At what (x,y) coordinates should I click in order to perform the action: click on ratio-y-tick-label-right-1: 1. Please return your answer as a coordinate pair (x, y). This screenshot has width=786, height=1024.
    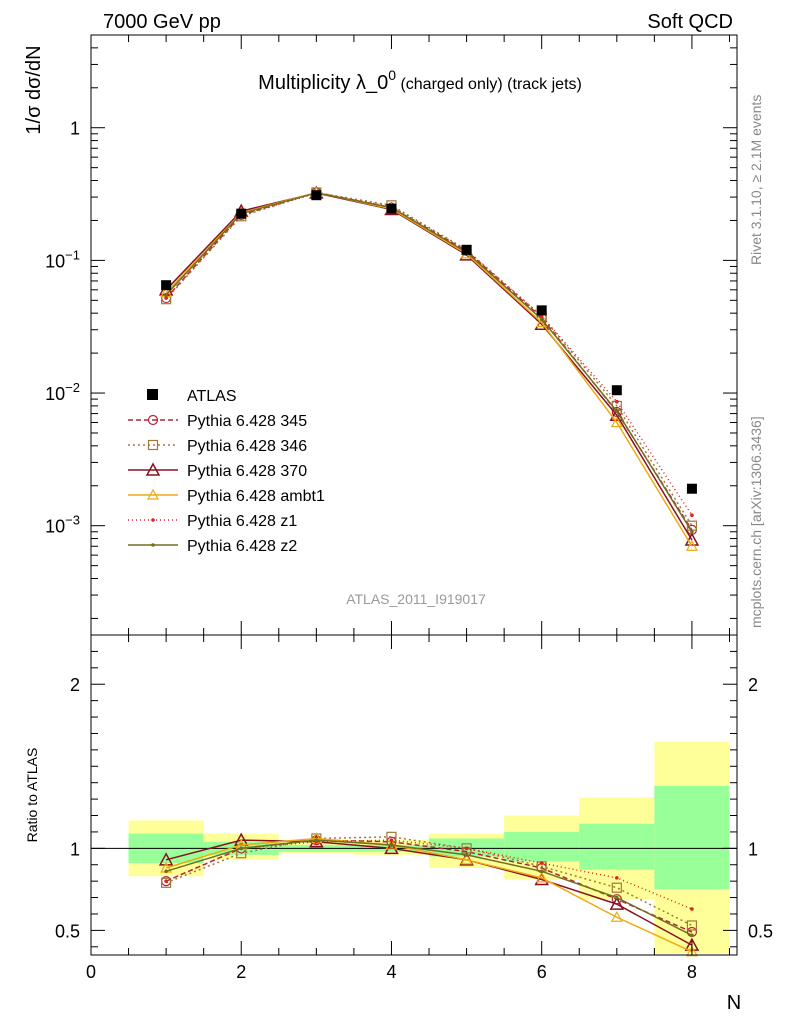
    Looking at the image, I should click on (753, 849).